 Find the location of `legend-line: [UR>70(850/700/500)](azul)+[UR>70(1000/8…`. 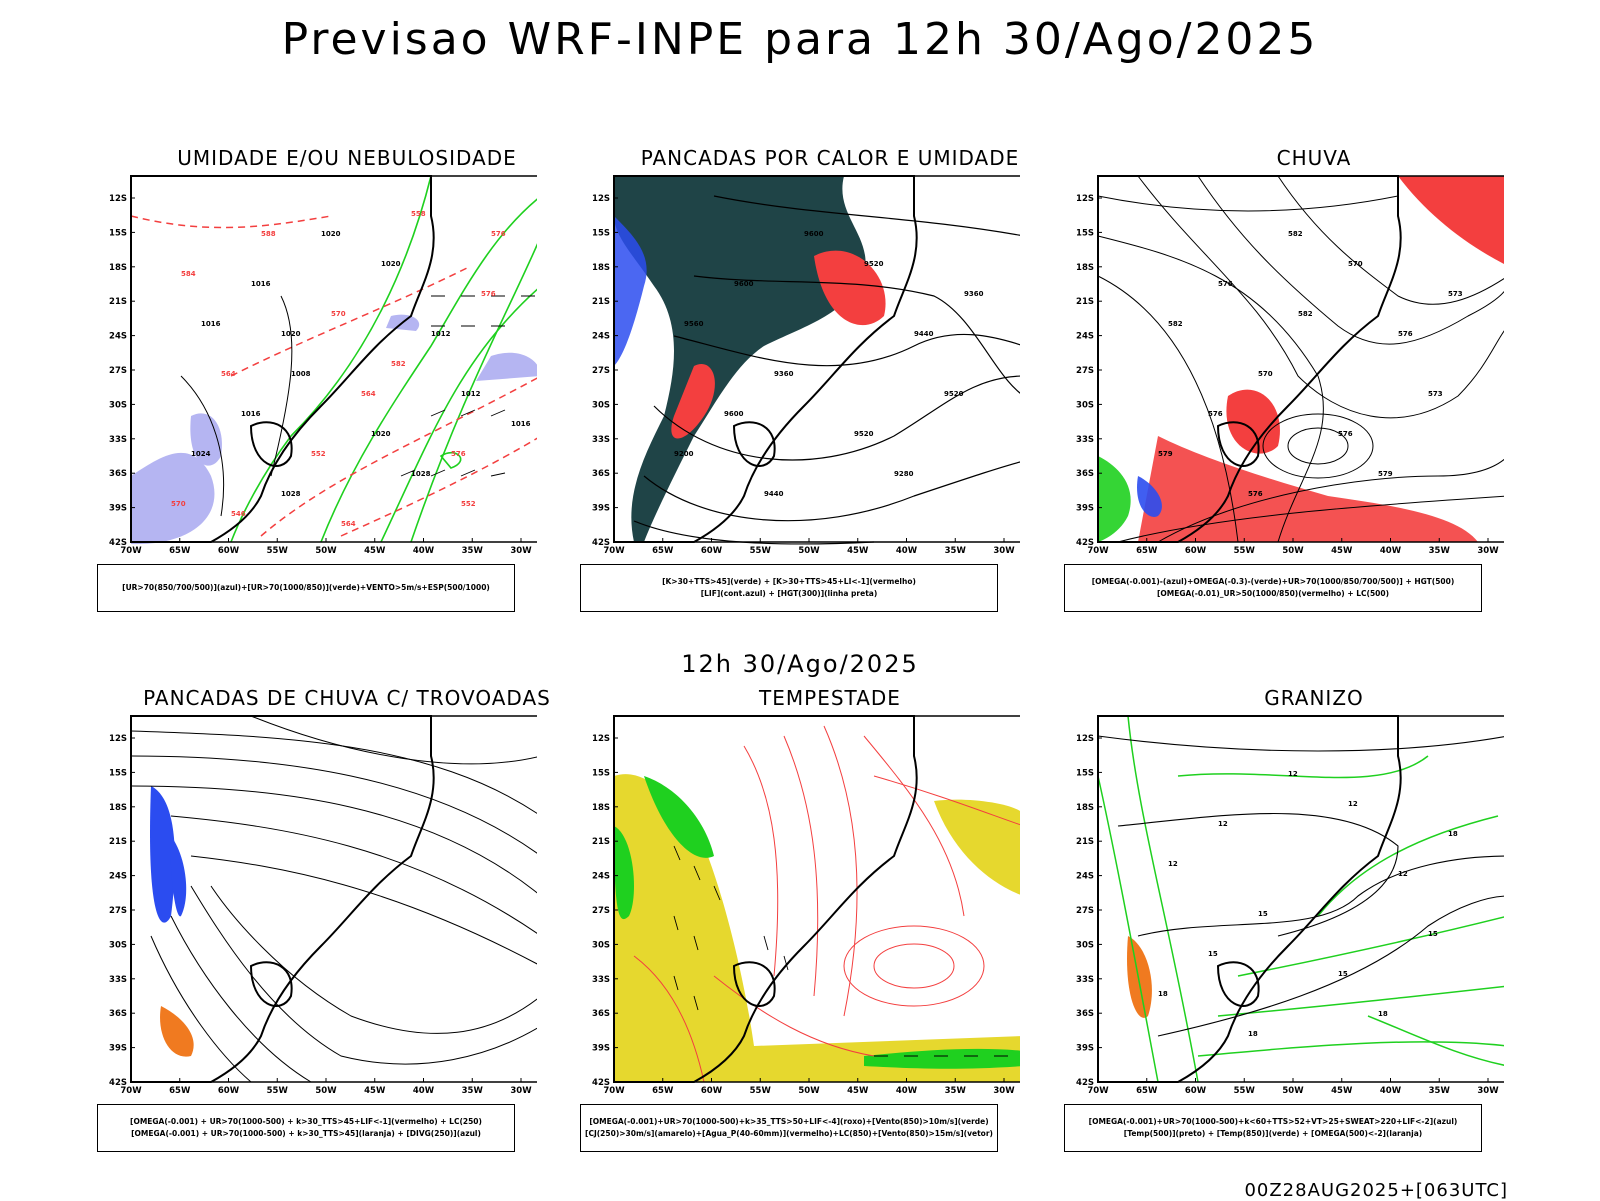

legend-line: [UR>70(850/700/500)](azul)+[UR>70(1000/8… is located at coordinates (306, 587).